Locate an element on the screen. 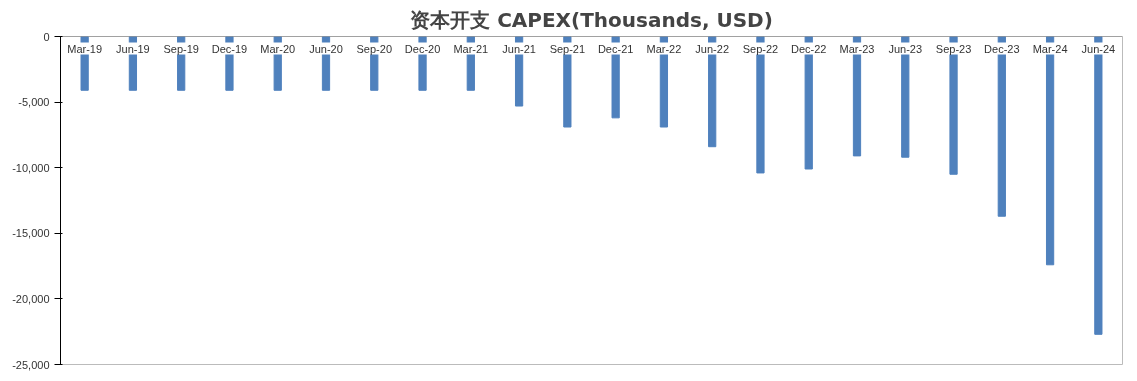 Image resolution: width=1137 pixels, height=381 pixels. x-tick-label: Sep-23 is located at coordinates (953, 48).